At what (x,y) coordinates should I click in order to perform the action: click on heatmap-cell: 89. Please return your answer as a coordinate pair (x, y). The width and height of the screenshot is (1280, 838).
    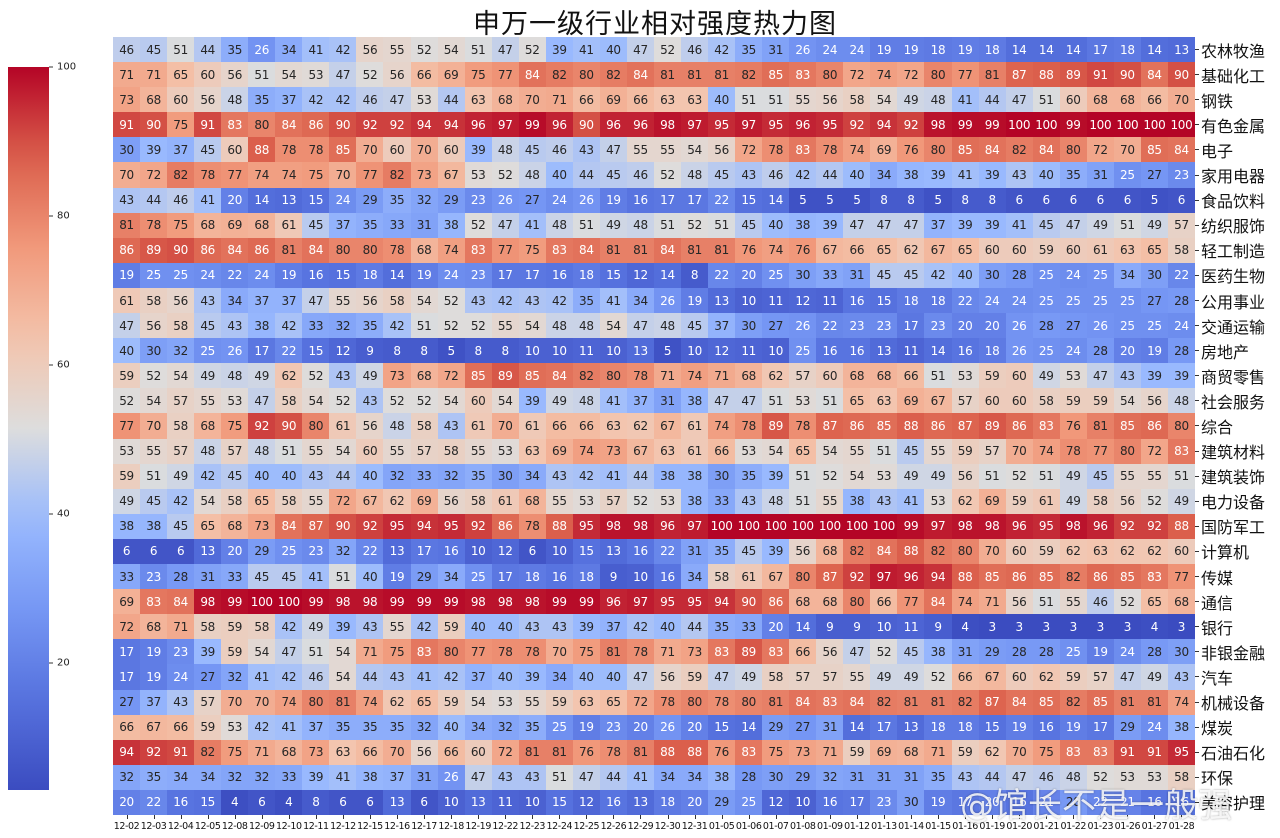
    Looking at the image, I should click on (776, 426).